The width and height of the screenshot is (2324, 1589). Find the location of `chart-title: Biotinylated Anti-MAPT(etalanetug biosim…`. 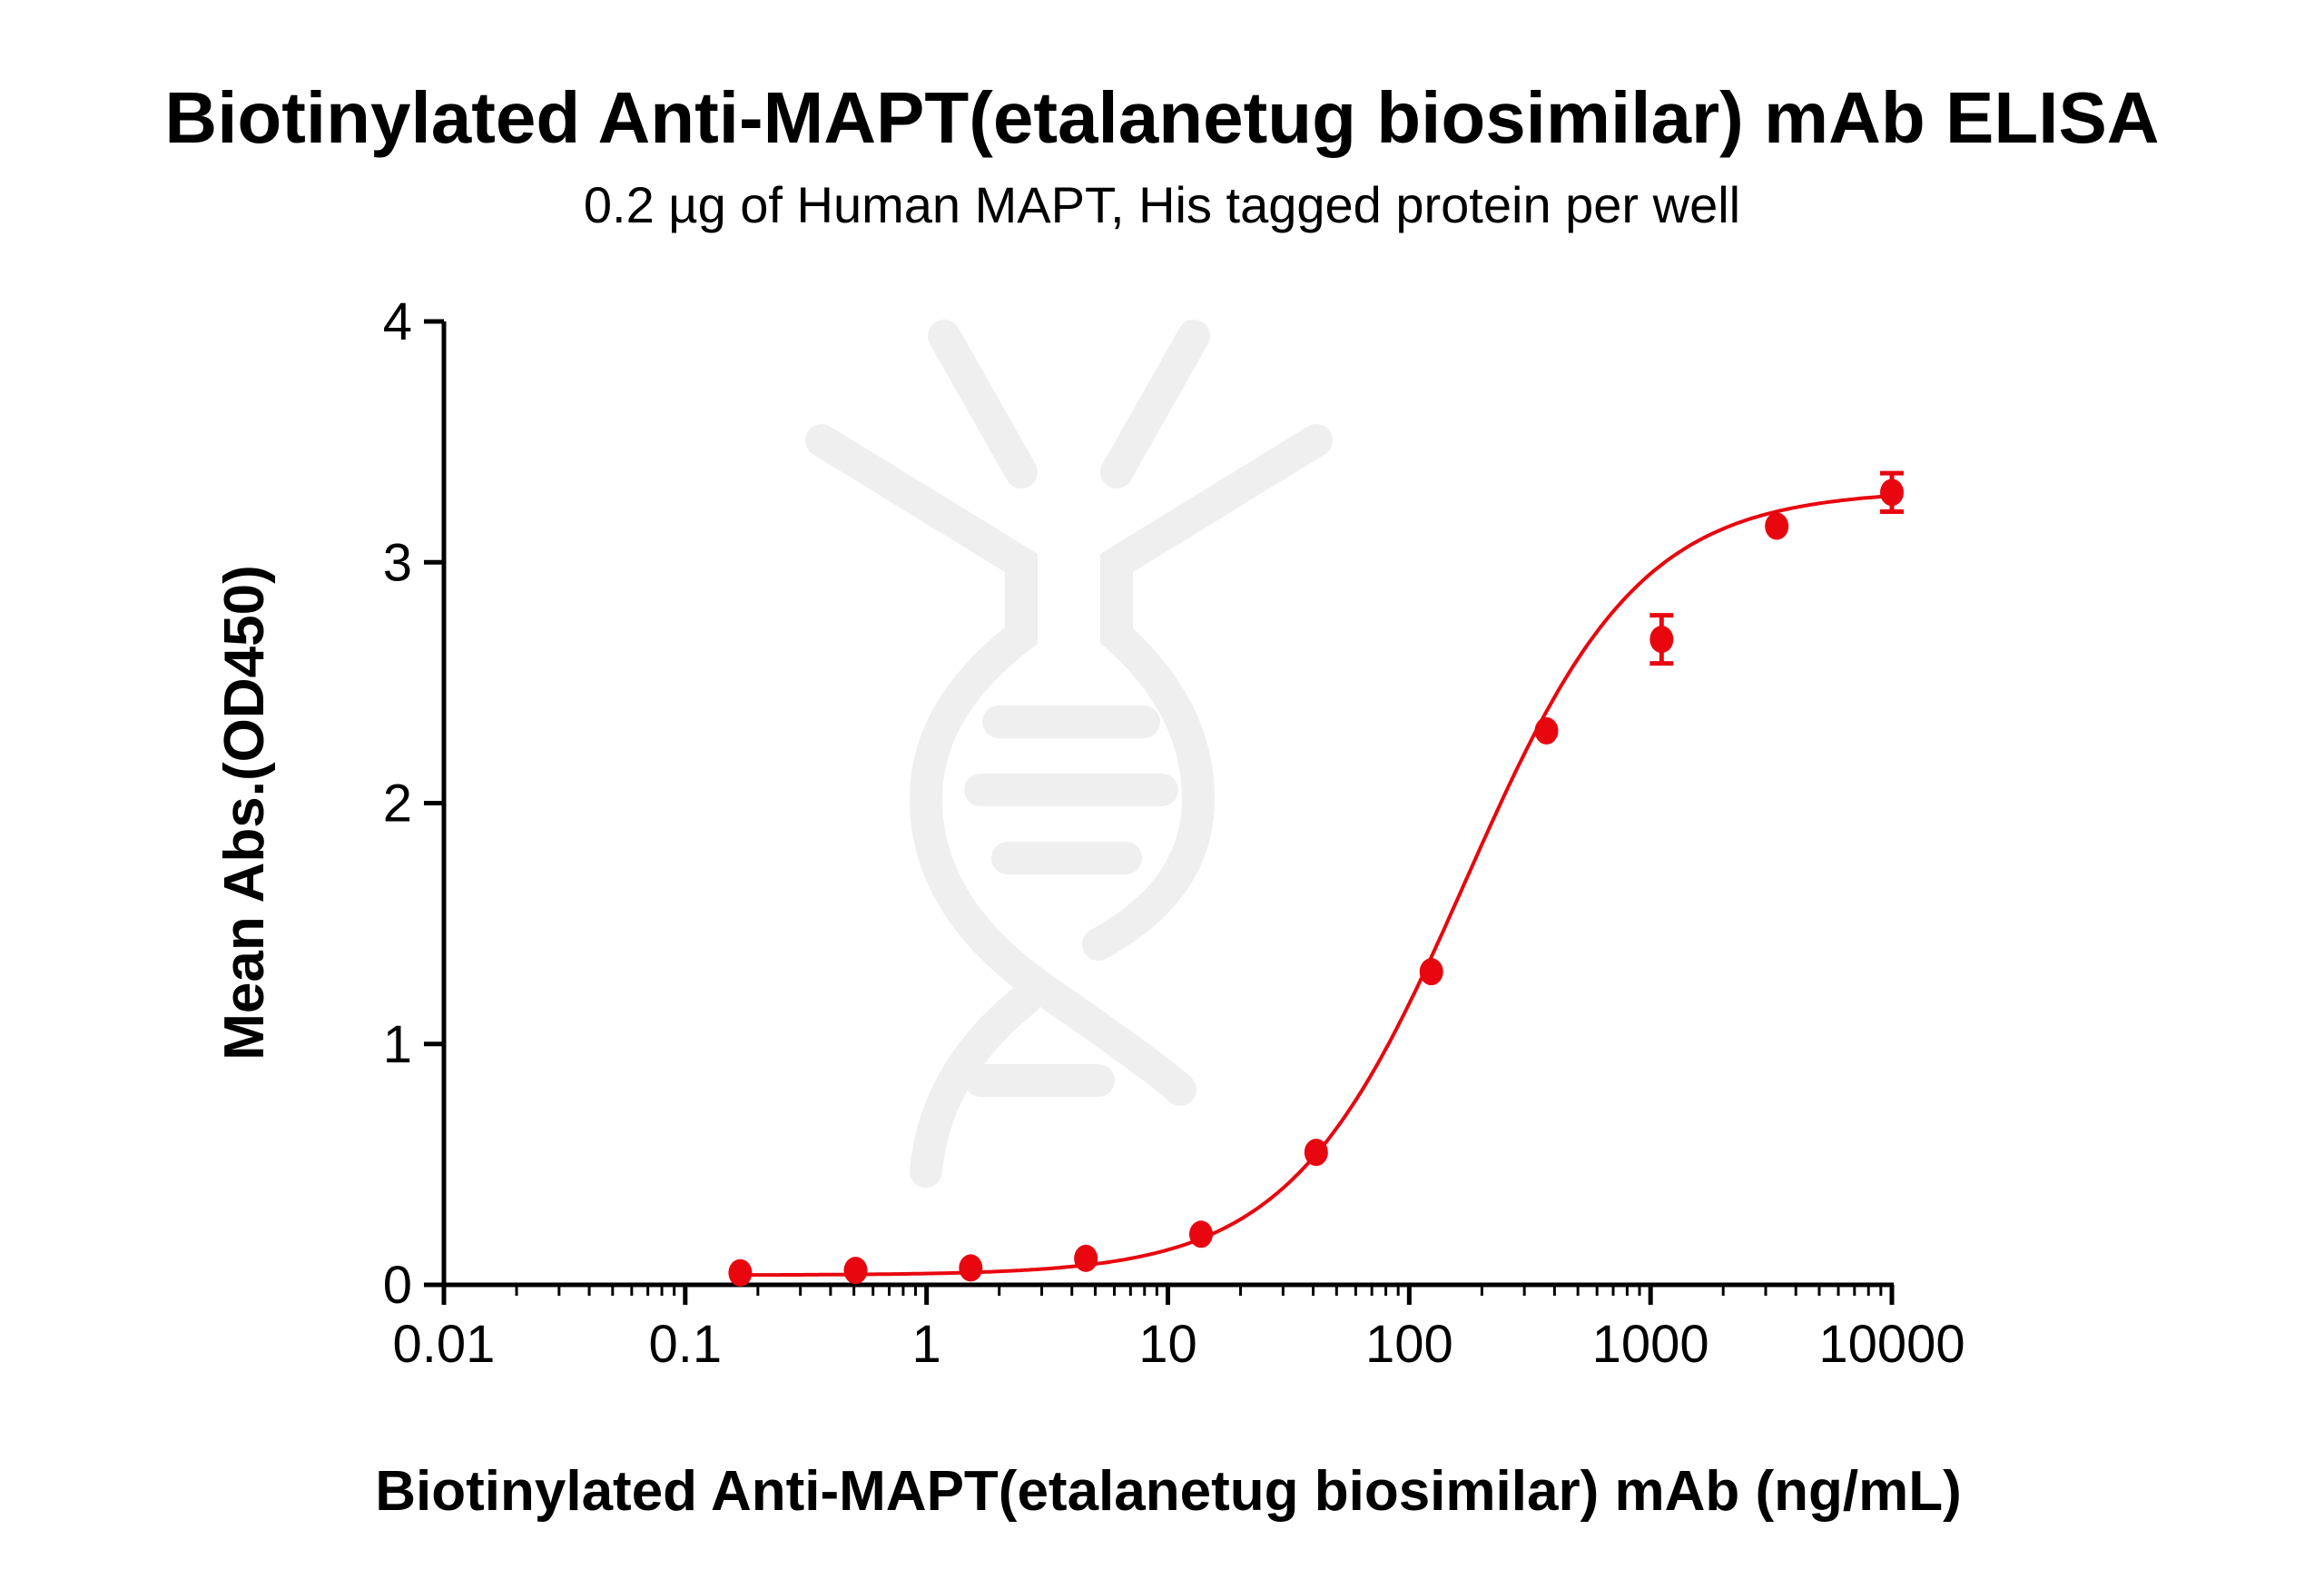

chart-title: Biotinylated Anti-MAPT(etalanetug biosim… is located at coordinates (1161, 117).